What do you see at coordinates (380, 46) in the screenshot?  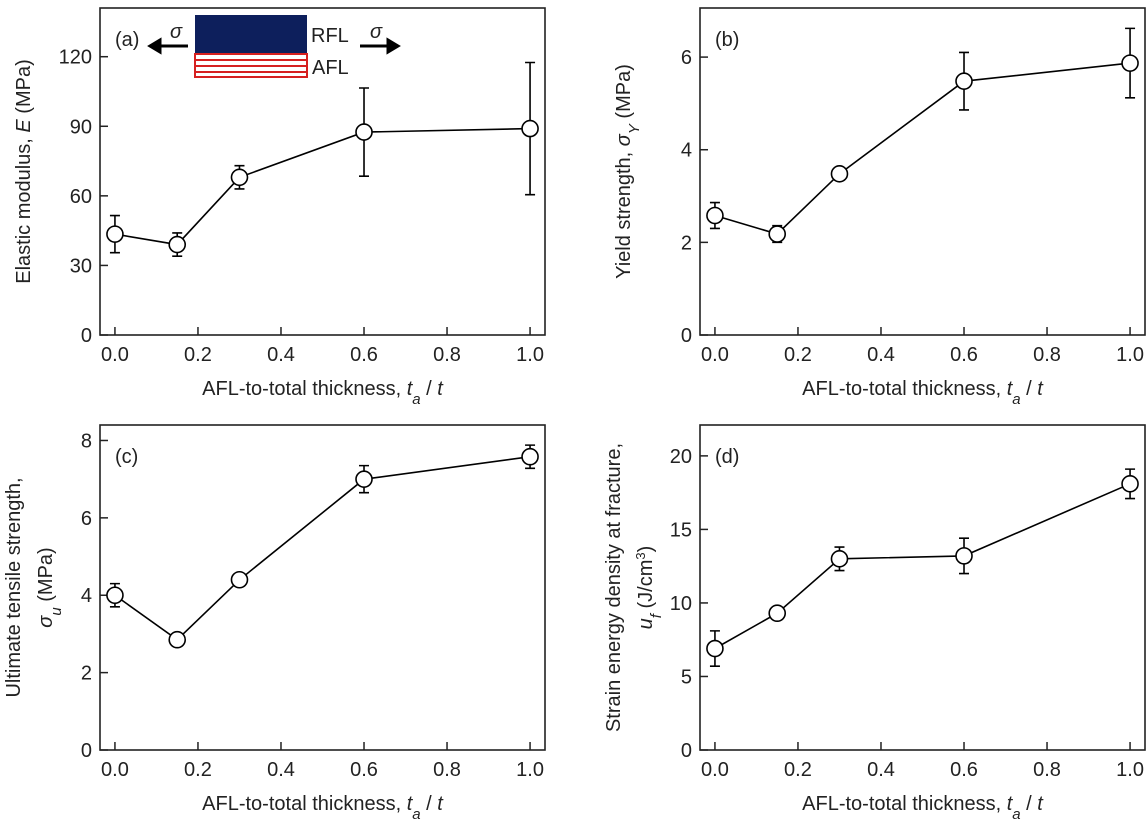 I see `inset-arrow-right` at bounding box center [380, 46].